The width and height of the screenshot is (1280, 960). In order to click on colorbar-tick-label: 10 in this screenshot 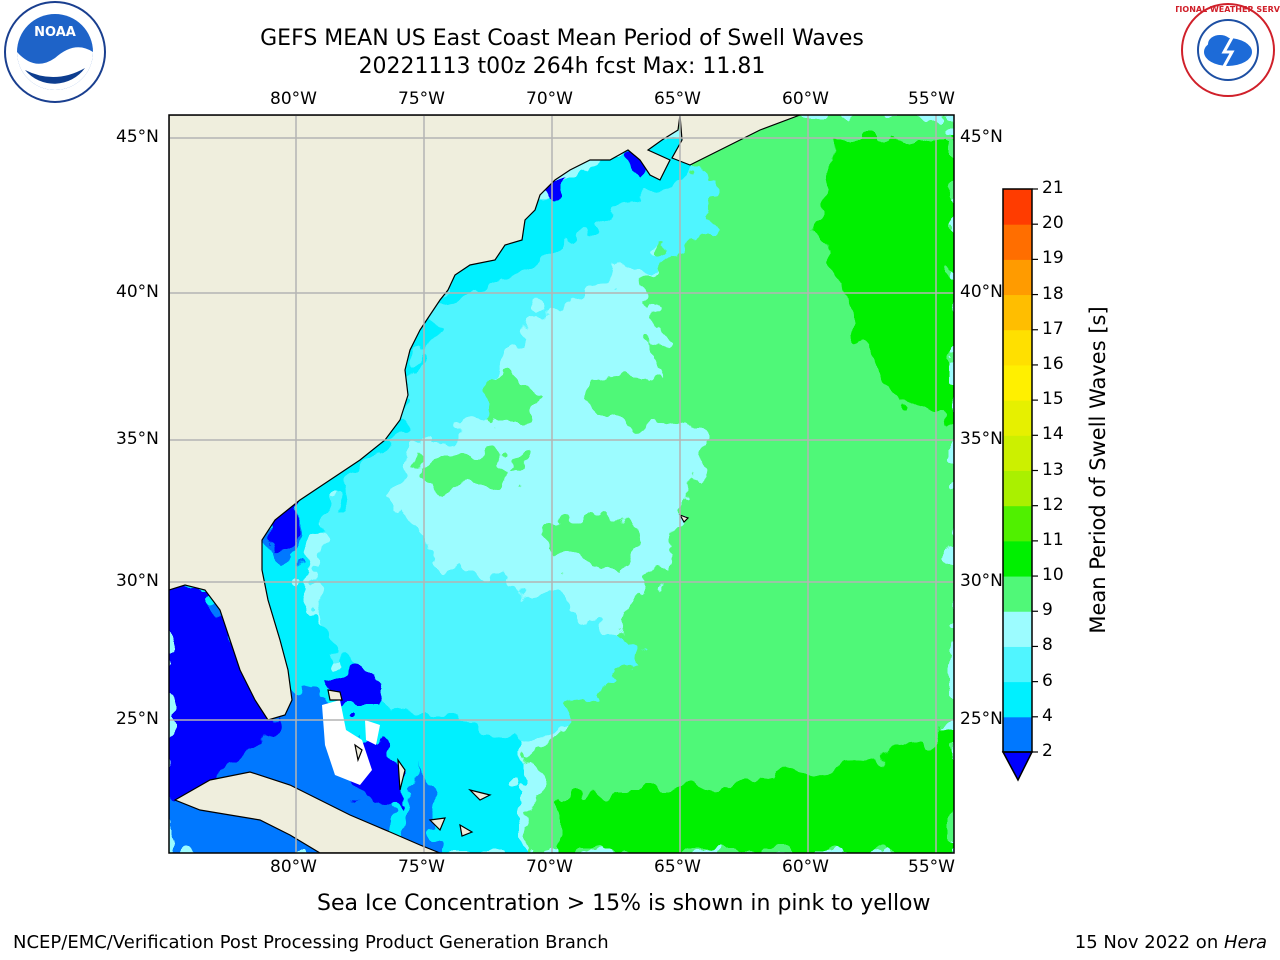, I will do `click(1053, 575)`.